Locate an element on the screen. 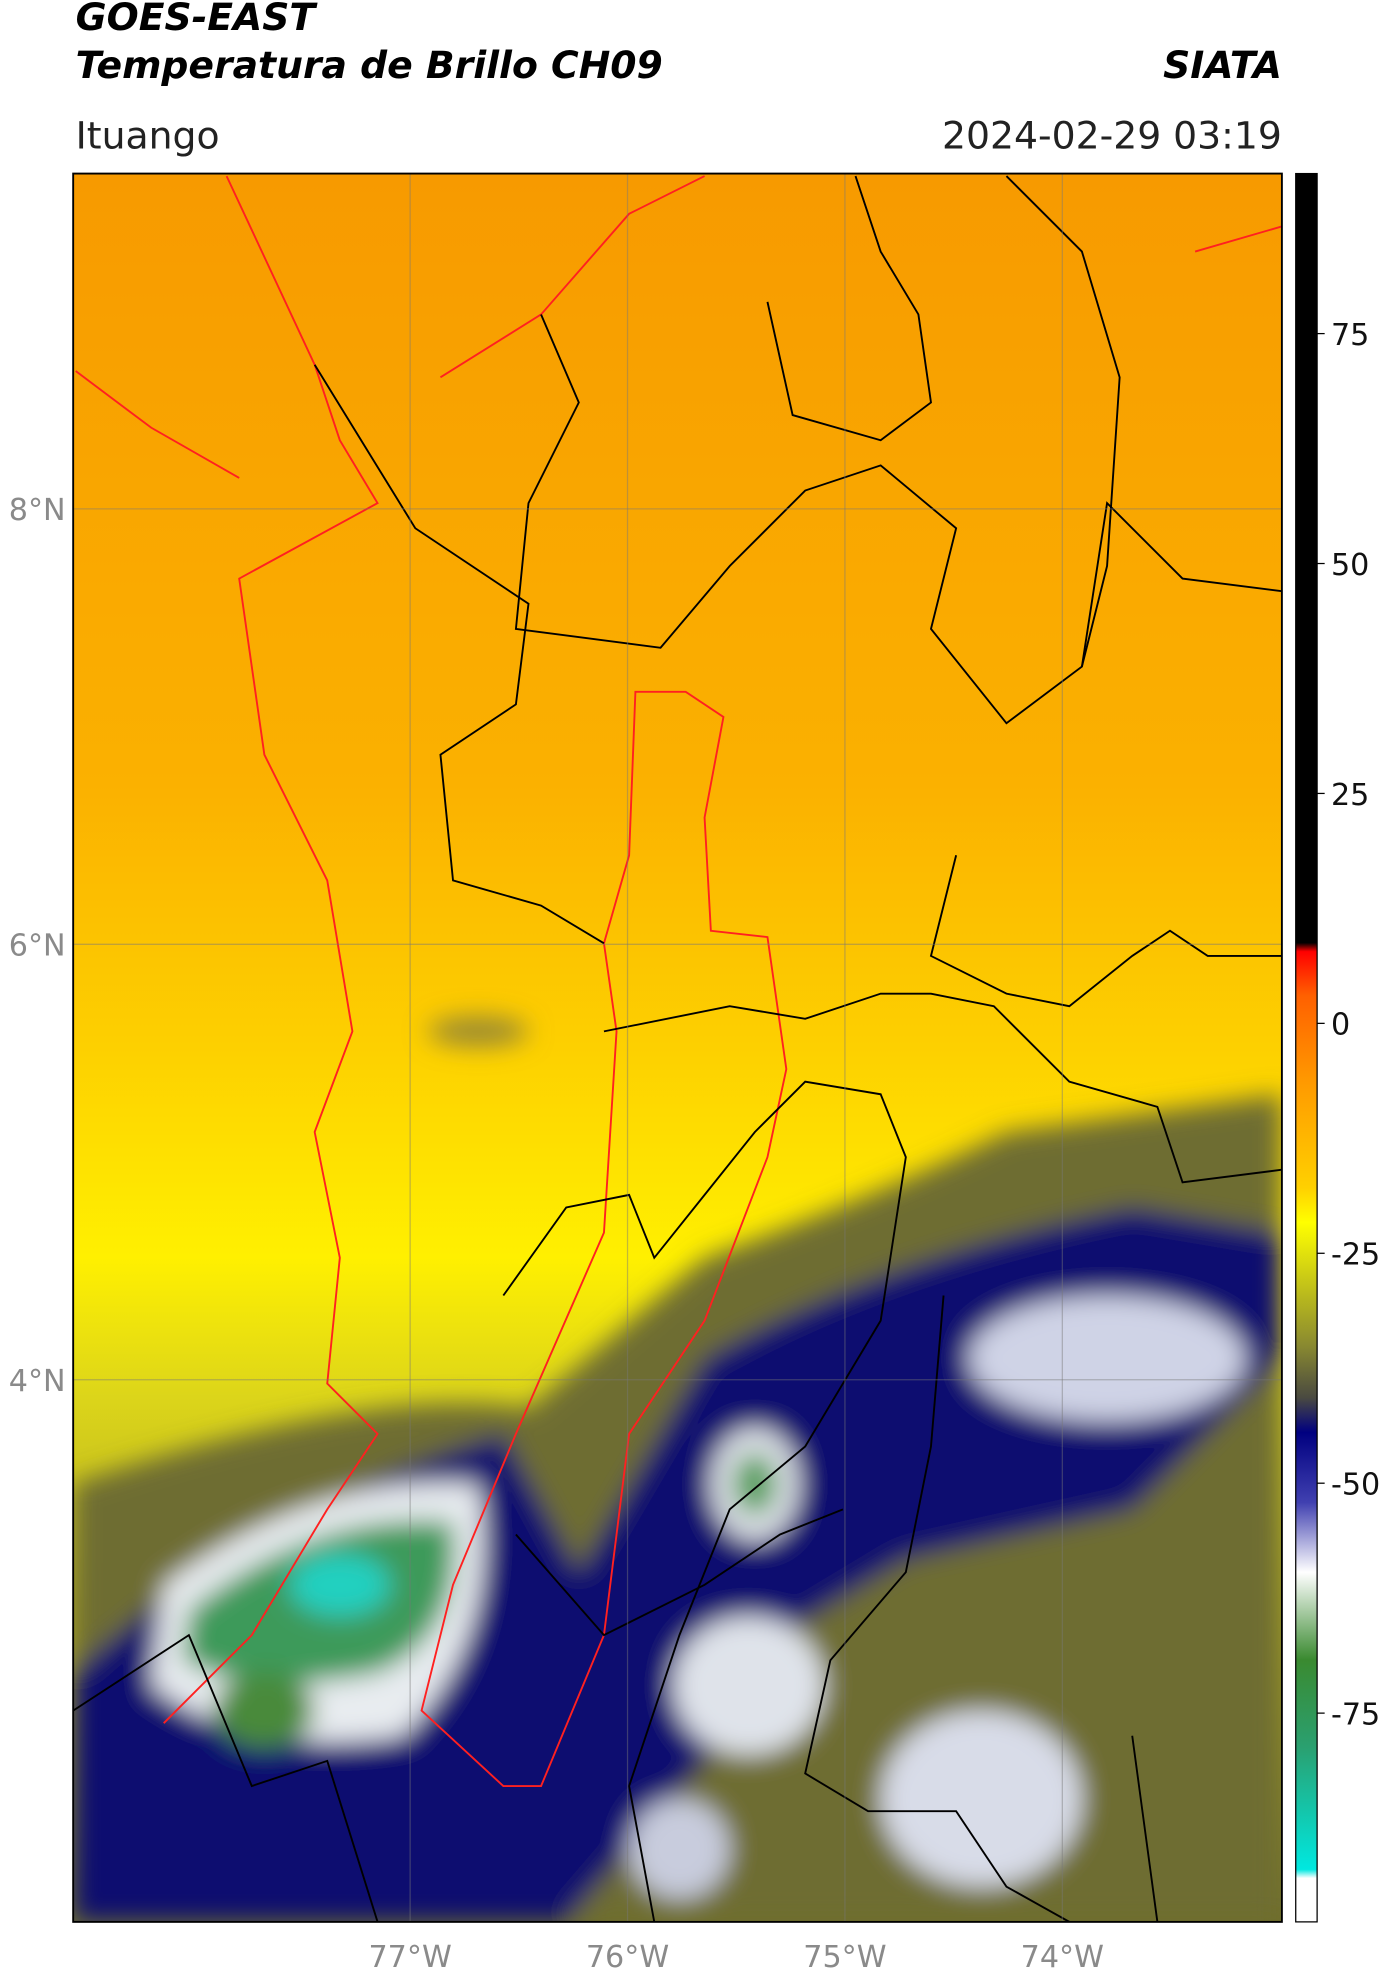 Image resolution: width=1384 pixels, height=1981 pixels. colorbar-tick-label: 0 is located at coordinates (1340, 1025).